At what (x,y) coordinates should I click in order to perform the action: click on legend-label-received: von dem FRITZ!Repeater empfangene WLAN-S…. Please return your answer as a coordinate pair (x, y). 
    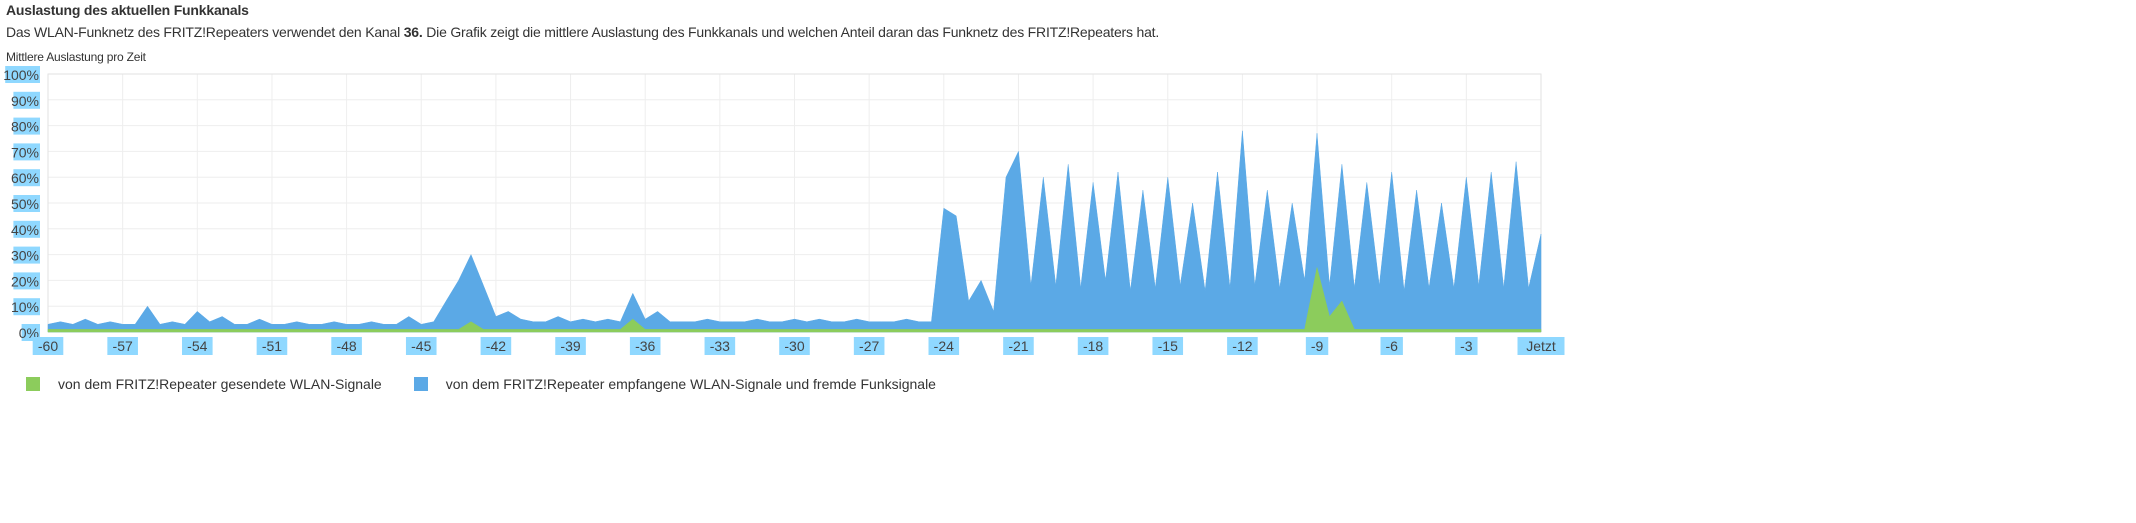
    Looking at the image, I should click on (690, 384).